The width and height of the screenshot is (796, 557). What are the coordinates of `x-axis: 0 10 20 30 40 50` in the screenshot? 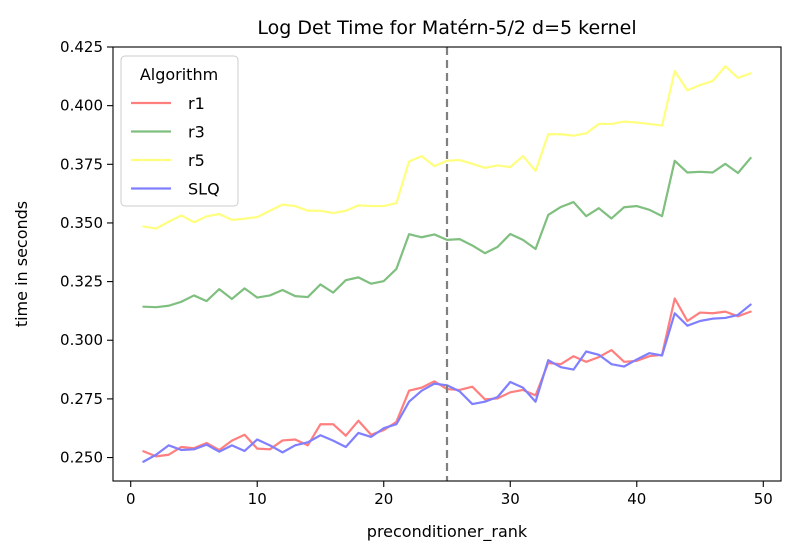 It's located at (449, 494).